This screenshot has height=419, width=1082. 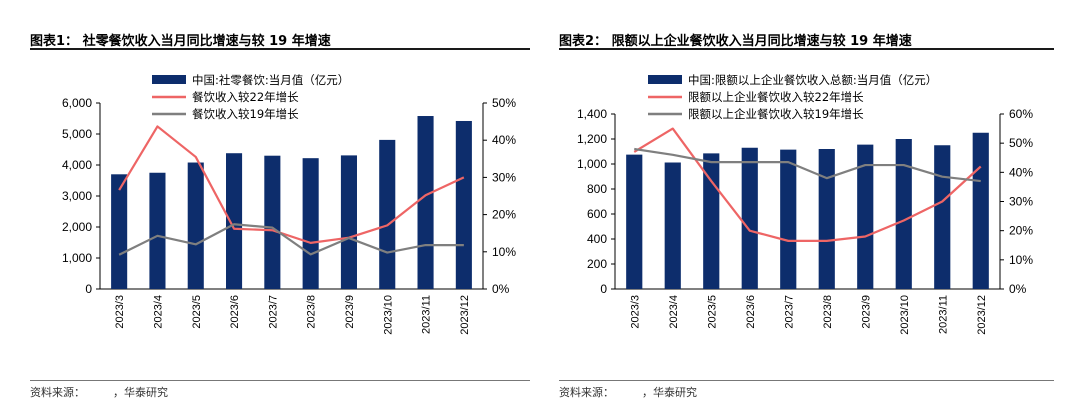 What do you see at coordinates (77, 165) in the screenshot?
I see `left-tick-label: 4,000` at bounding box center [77, 165].